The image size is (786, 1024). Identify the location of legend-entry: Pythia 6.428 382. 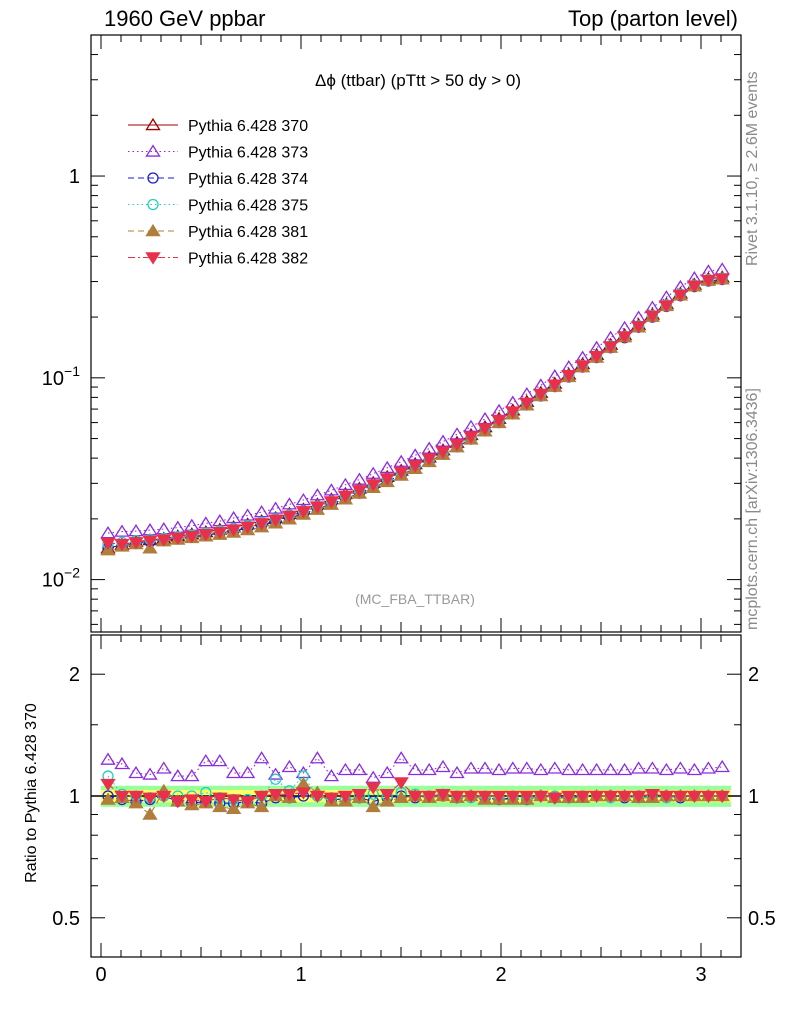
(248, 259).